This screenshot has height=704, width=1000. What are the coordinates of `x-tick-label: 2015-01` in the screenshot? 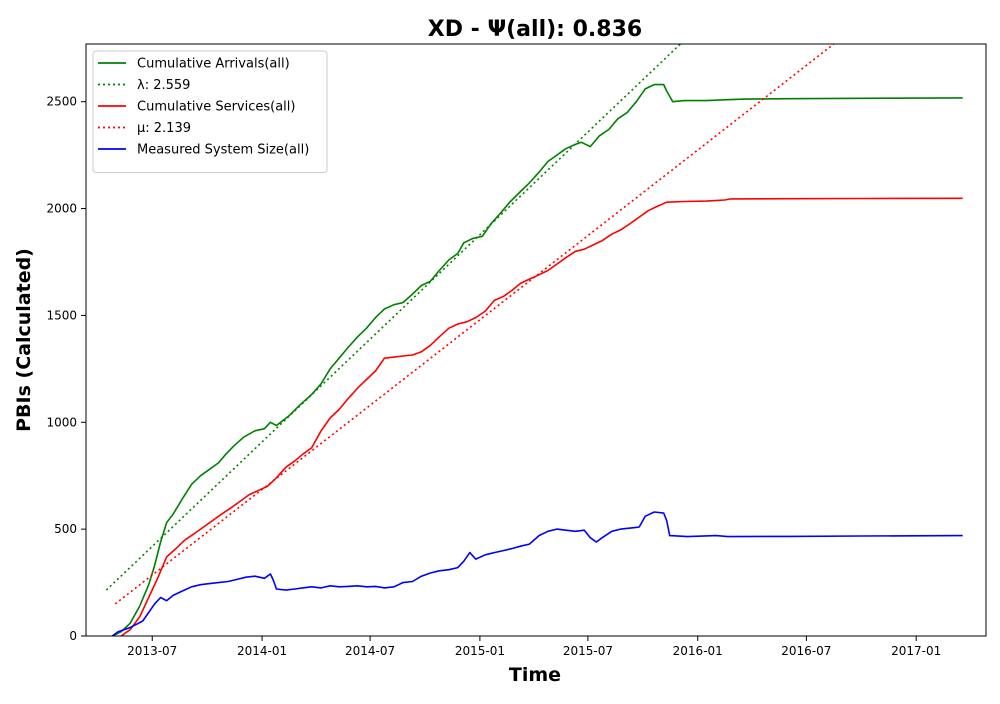 It's located at (480, 651).